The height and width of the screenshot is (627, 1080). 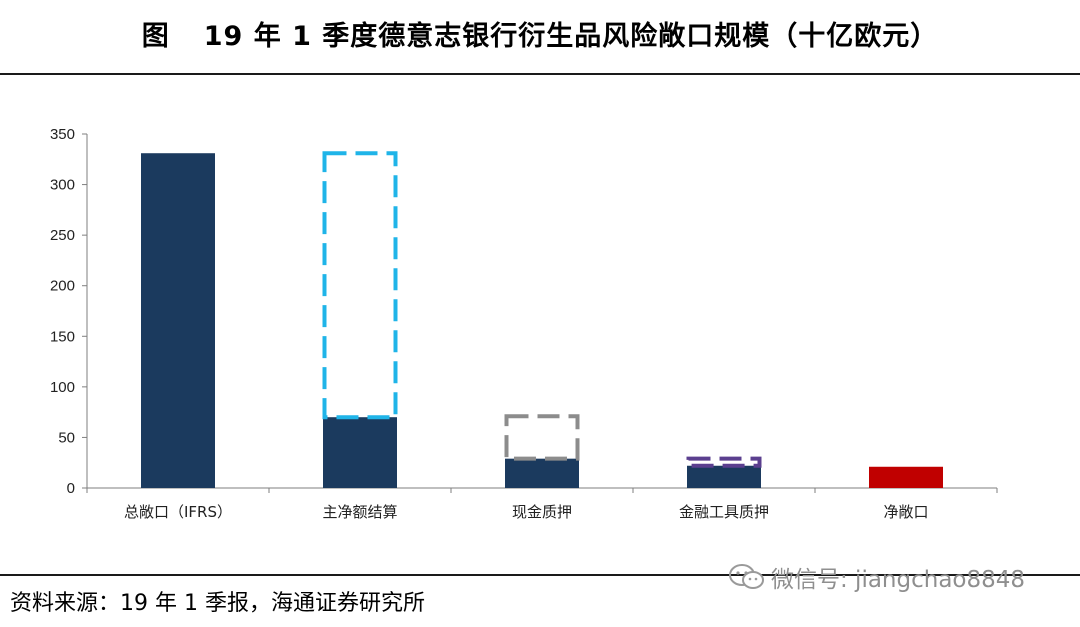 I want to click on top-rule, so click(x=540, y=74).